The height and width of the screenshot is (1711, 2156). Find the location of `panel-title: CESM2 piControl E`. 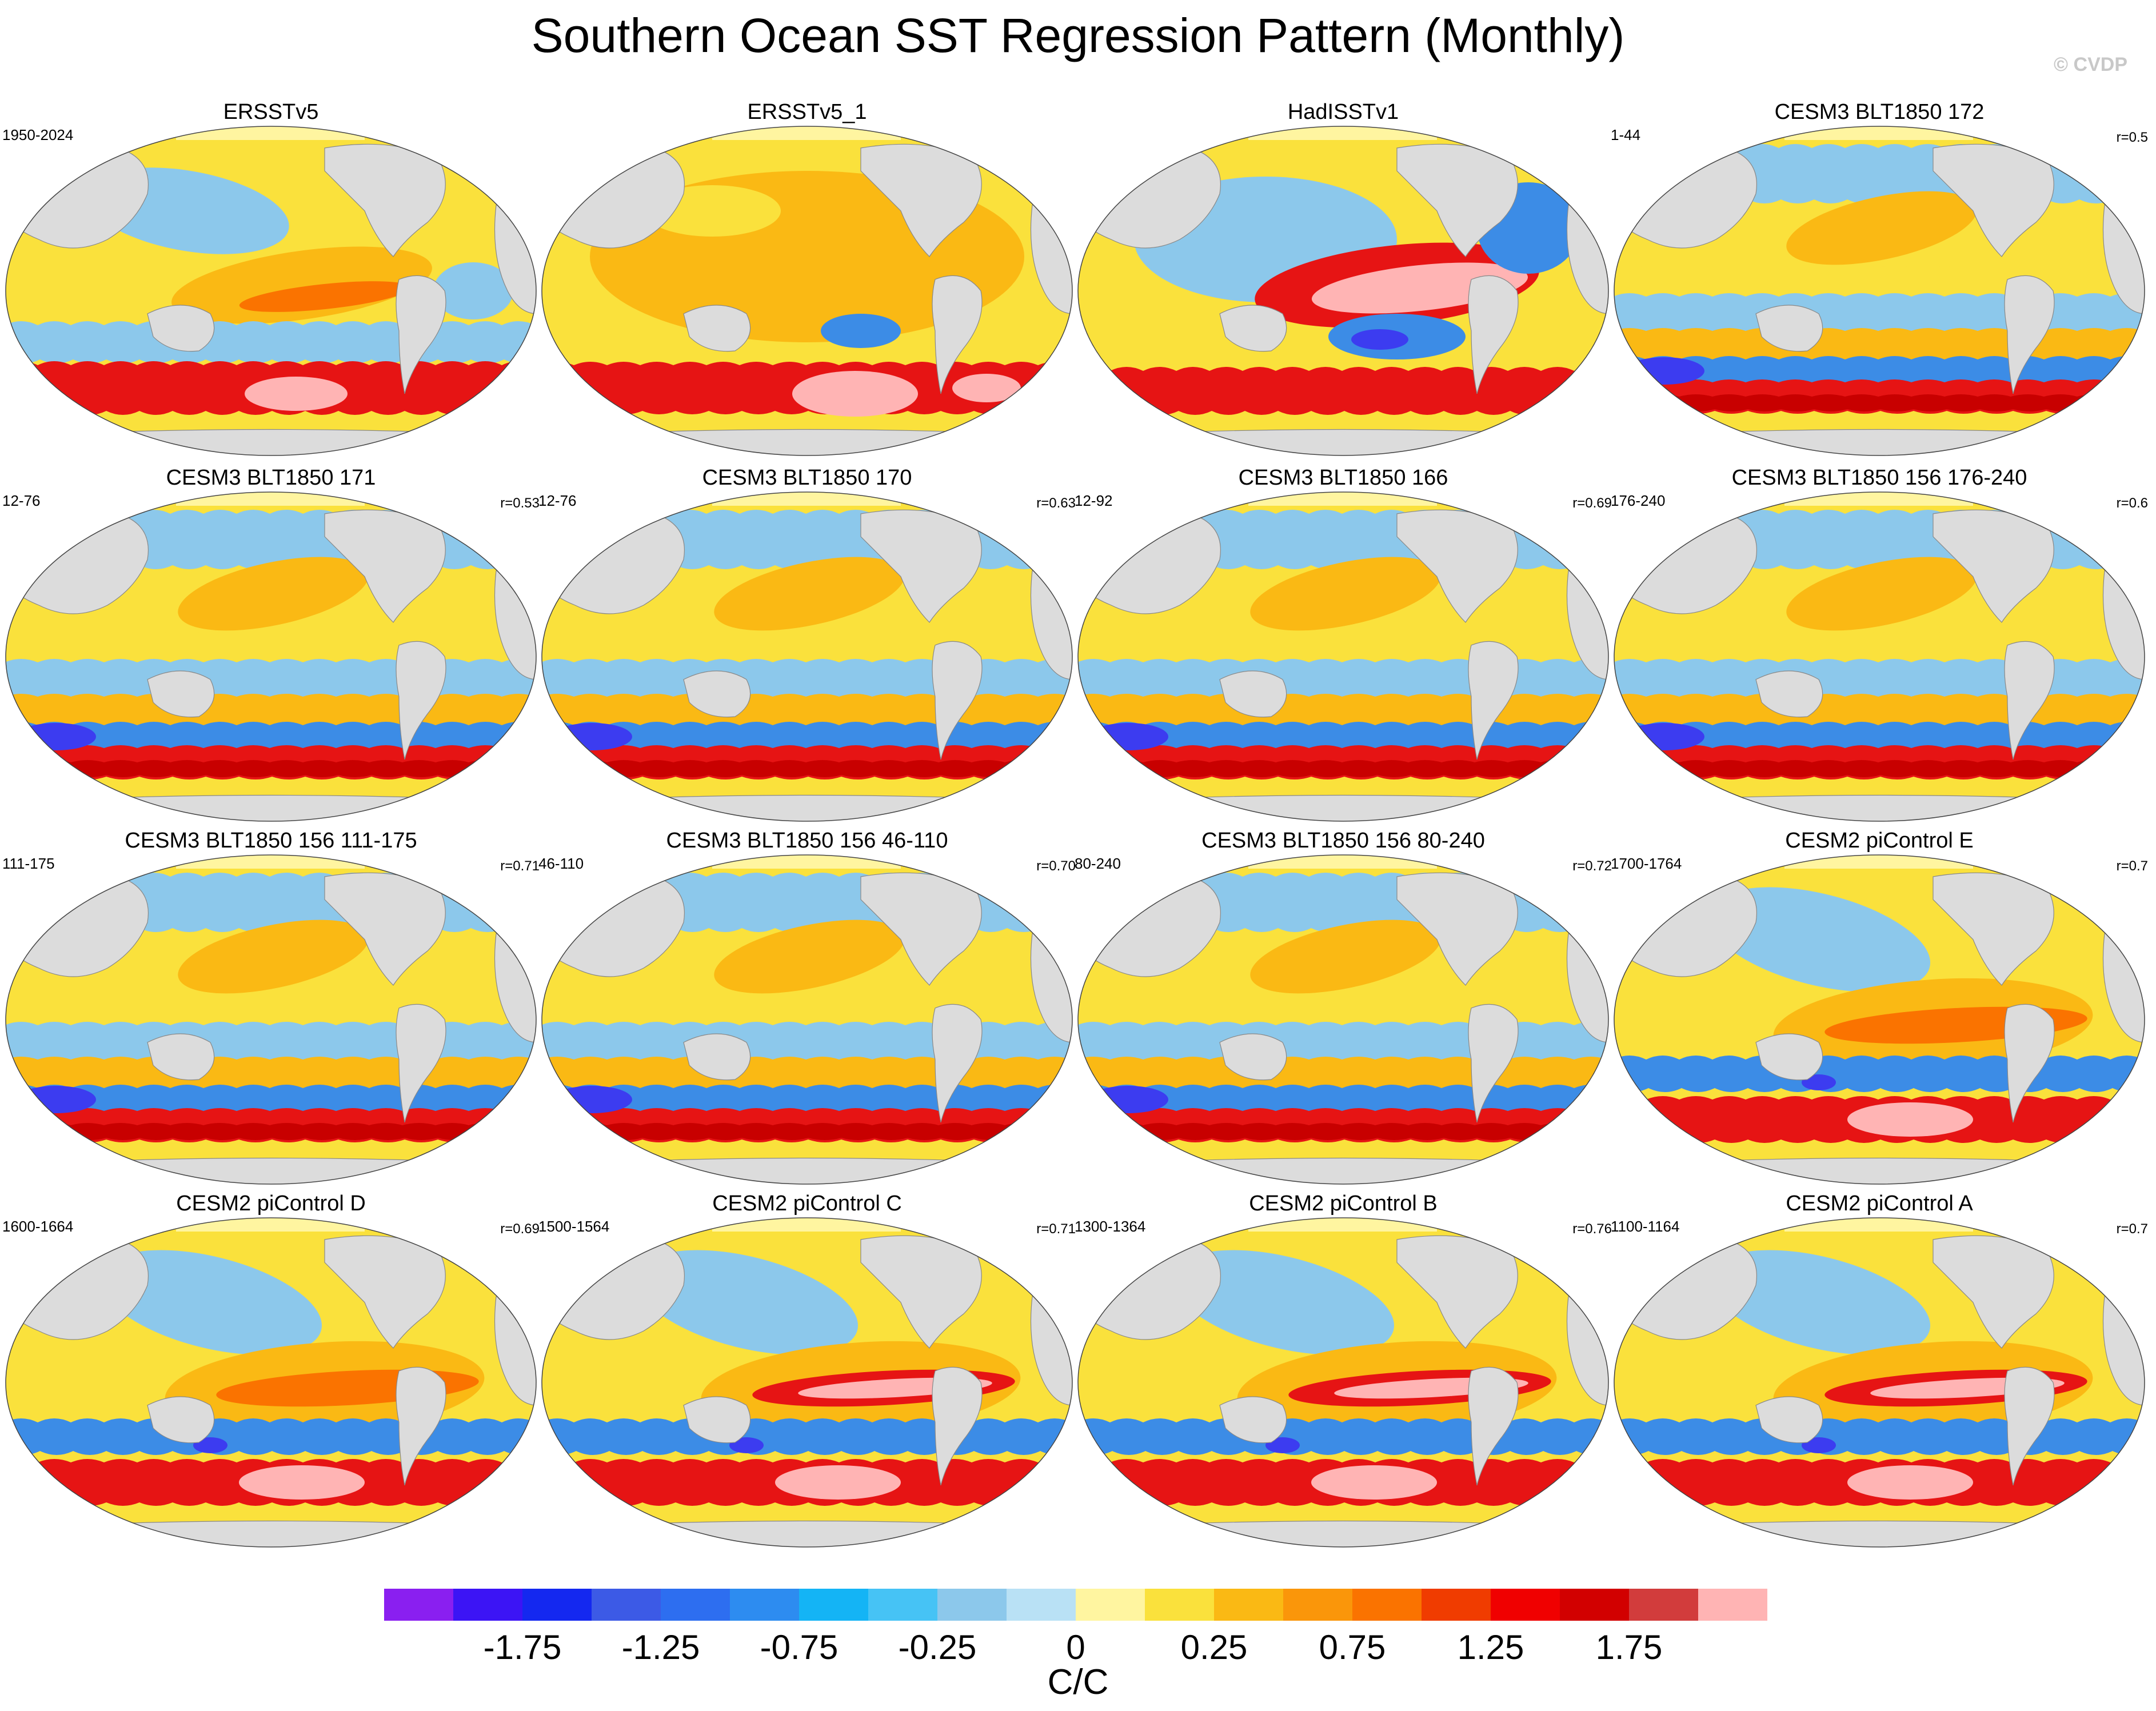

panel-title: CESM2 piControl E is located at coordinates (1879, 841).